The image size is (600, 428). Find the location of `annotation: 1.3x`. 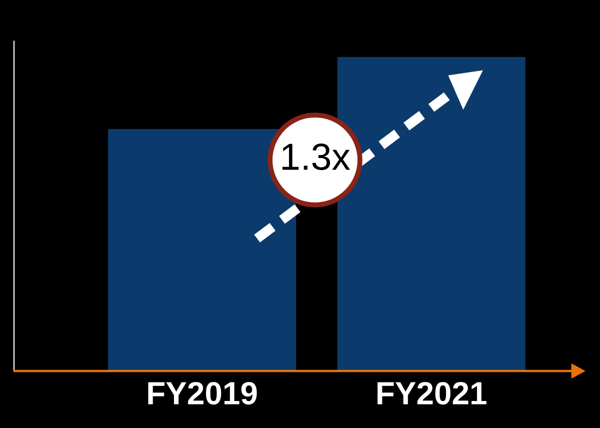

annotation: 1.3x is located at coordinates (316, 157).